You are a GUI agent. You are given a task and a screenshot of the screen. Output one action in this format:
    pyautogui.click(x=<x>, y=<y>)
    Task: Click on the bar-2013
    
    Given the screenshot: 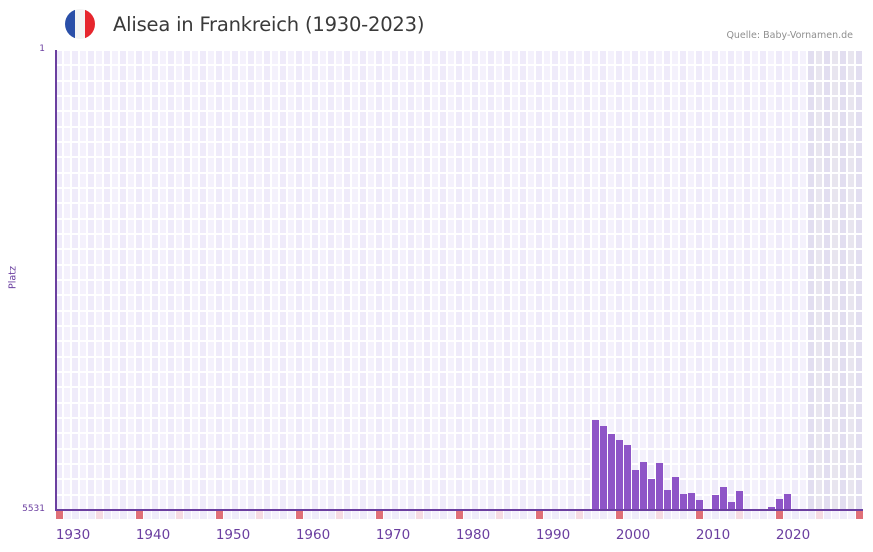 What is the action you would take?
    pyautogui.click(x=723, y=498)
    